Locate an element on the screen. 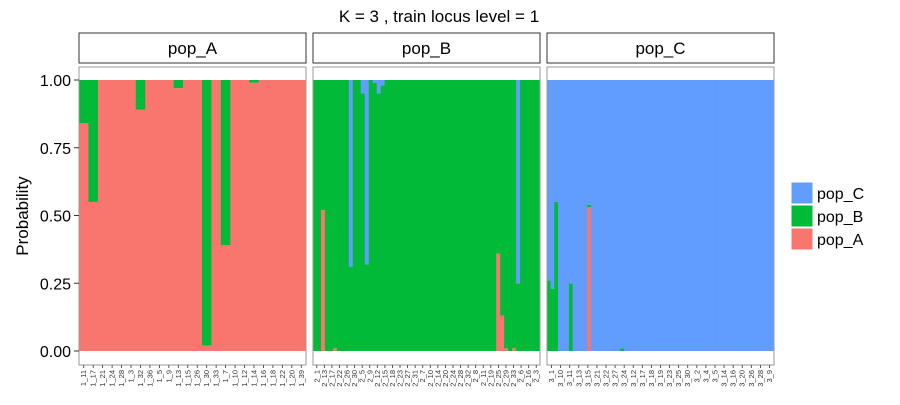 The width and height of the screenshot is (900, 405). x-tick-label: 1_32 is located at coordinates (140, 378).